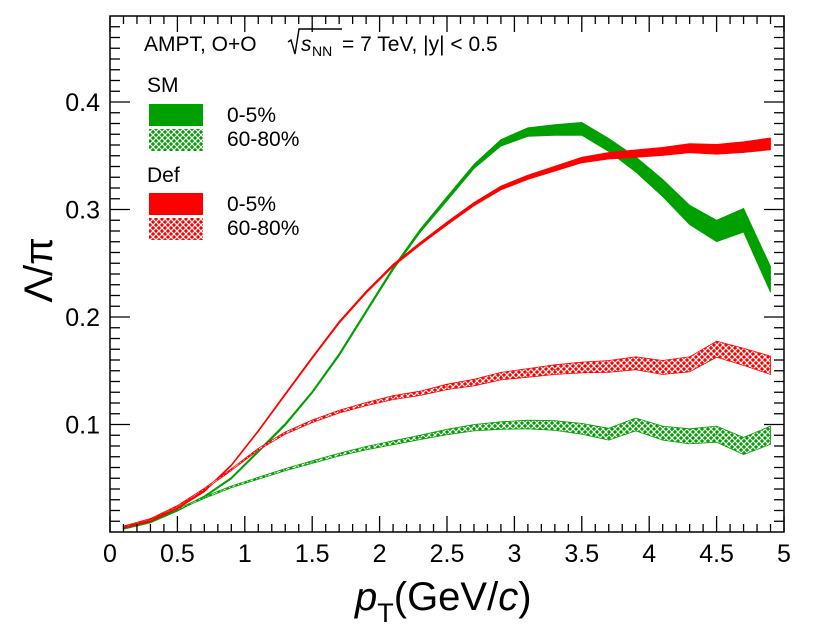 This screenshot has width=814, height=640. Describe the element at coordinates (314, 41) in the screenshot. I see `sqrt-symbol` at that location.